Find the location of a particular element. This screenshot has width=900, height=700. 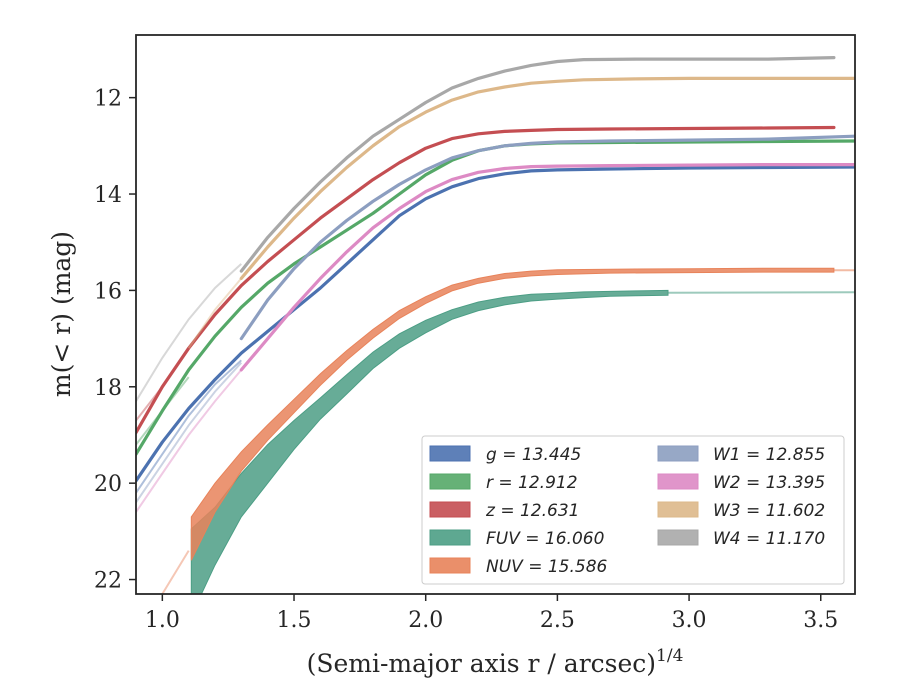

legend-swatch-W2 is located at coordinates (678, 481).